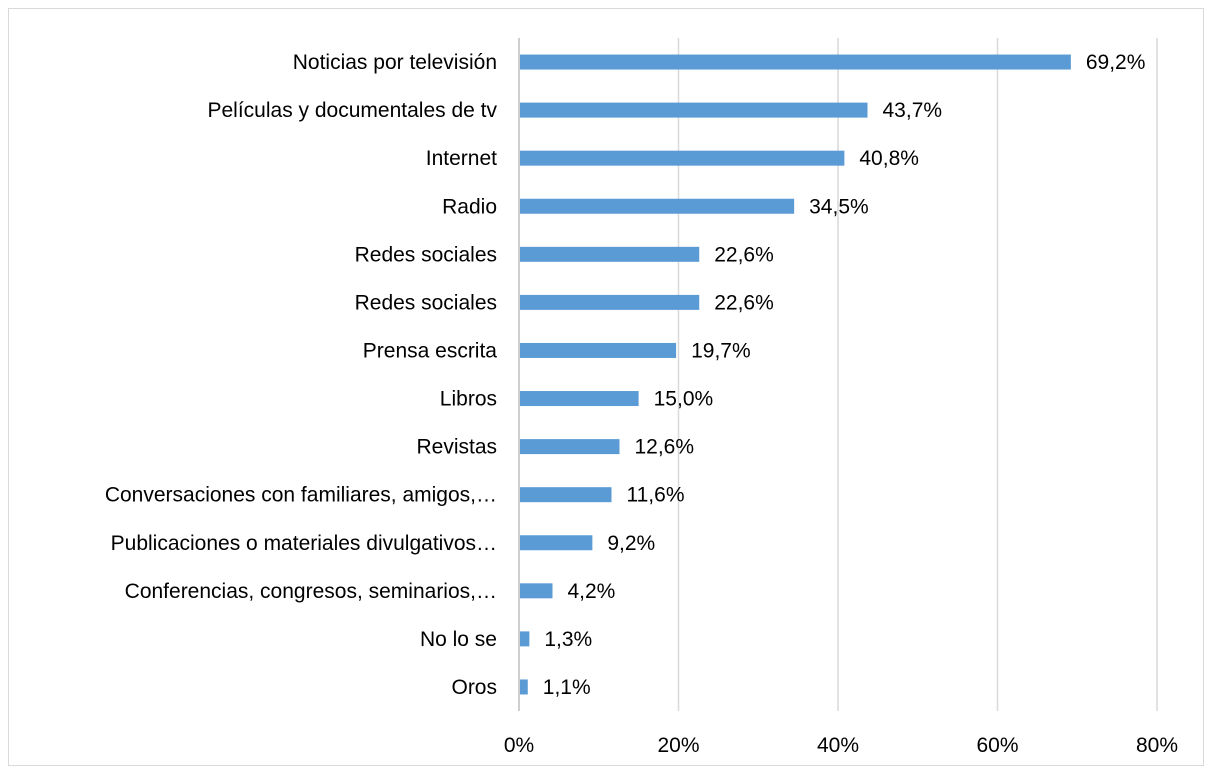  What do you see at coordinates (839, 206) in the screenshot?
I see `data-label: 34,5%` at bounding box center [839, 206].